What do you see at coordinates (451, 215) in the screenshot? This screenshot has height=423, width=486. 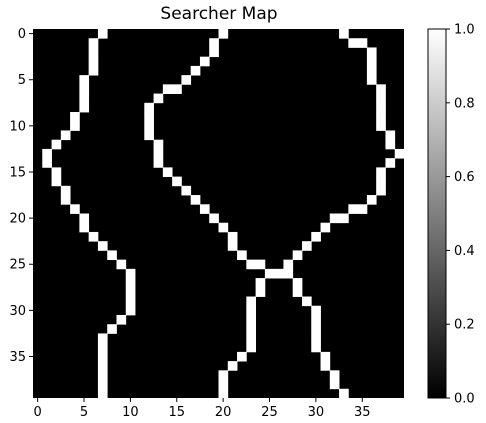 I see `colorbar: 0.00.20.40.60.81.0` at bounding box center [451, 215].